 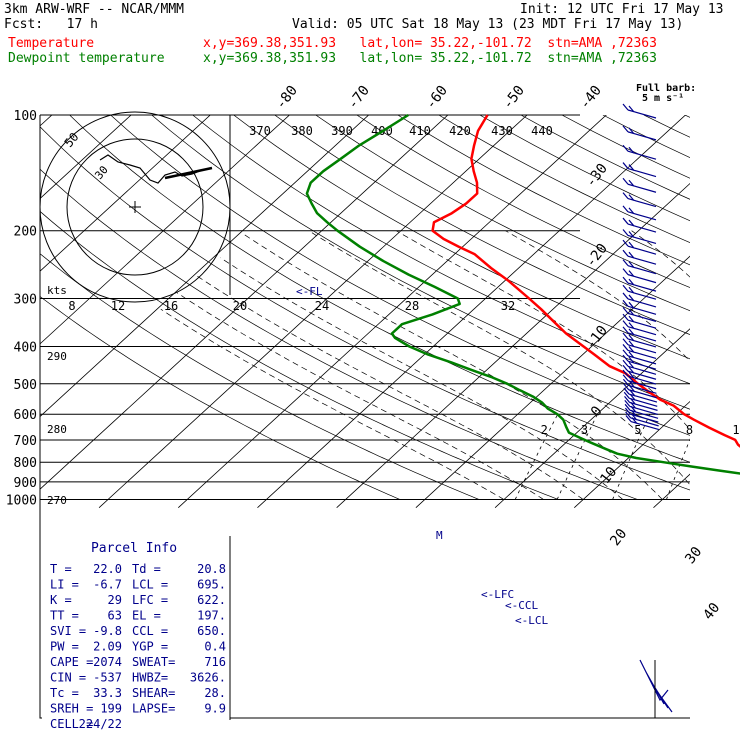 I want to click on header-init: Init: 12 UTC Fri 17 May 13, so click(x=622, y=9).